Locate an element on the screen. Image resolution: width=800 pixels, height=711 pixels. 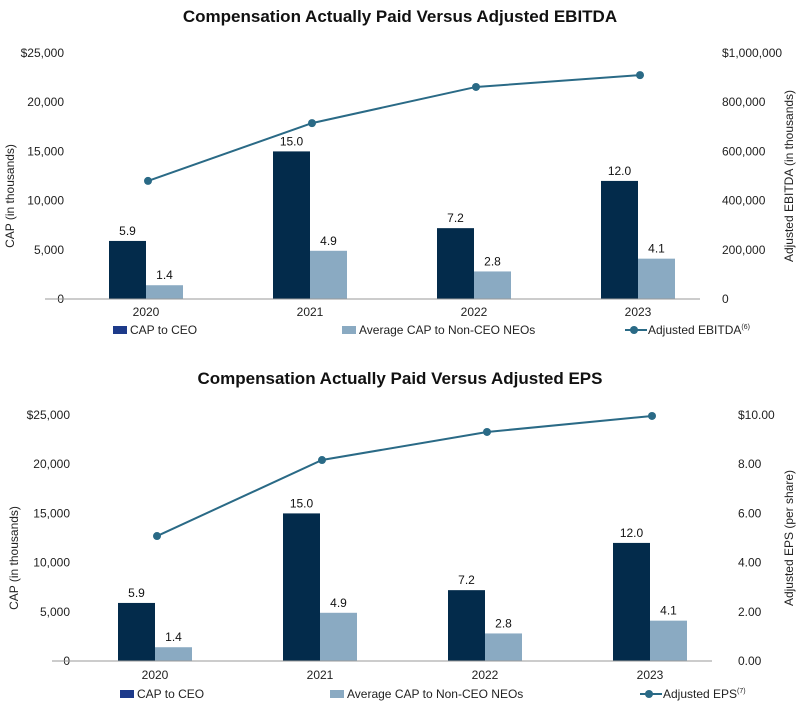
legend-label-line: Adjusted EBITDA(6) is located at coordinates (699, 330).